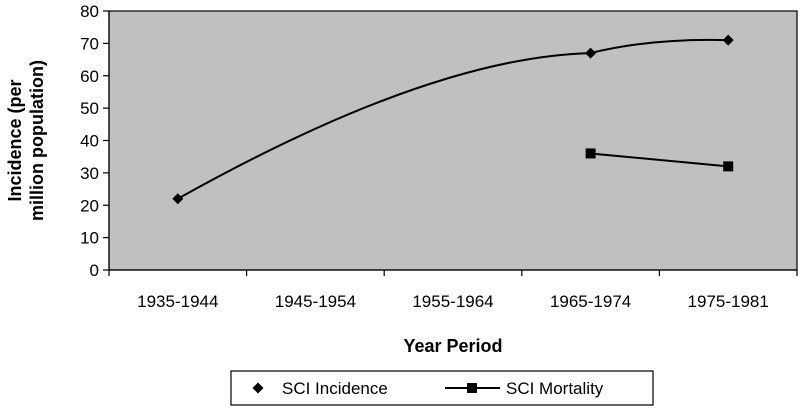 This screenshot has width=800, height=413. What do you see at coordinates (89, 205) in the screenshot?
I see `y-tick-label: 20` at bounding box center [89, 205].